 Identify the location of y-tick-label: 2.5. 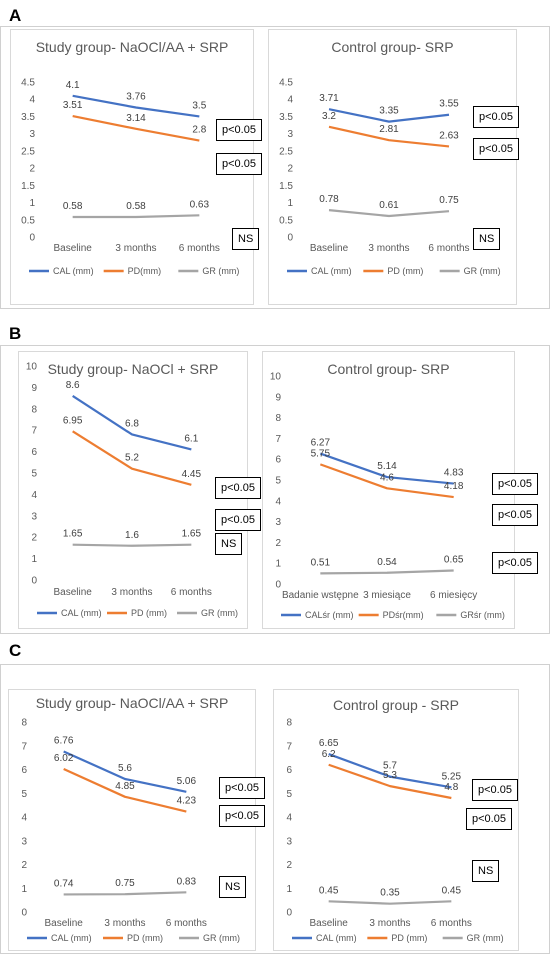
(28, 151).